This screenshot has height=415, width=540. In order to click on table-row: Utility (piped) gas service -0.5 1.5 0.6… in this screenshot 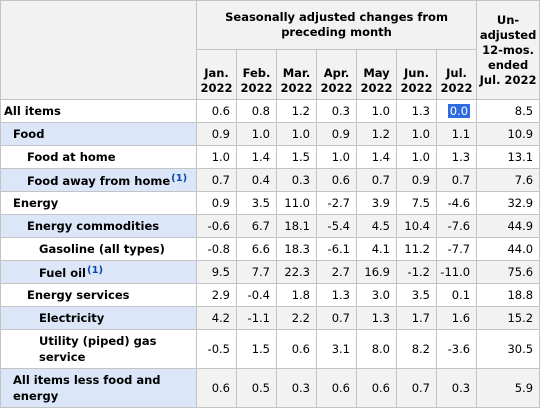, I will do `click(270, 349)`.